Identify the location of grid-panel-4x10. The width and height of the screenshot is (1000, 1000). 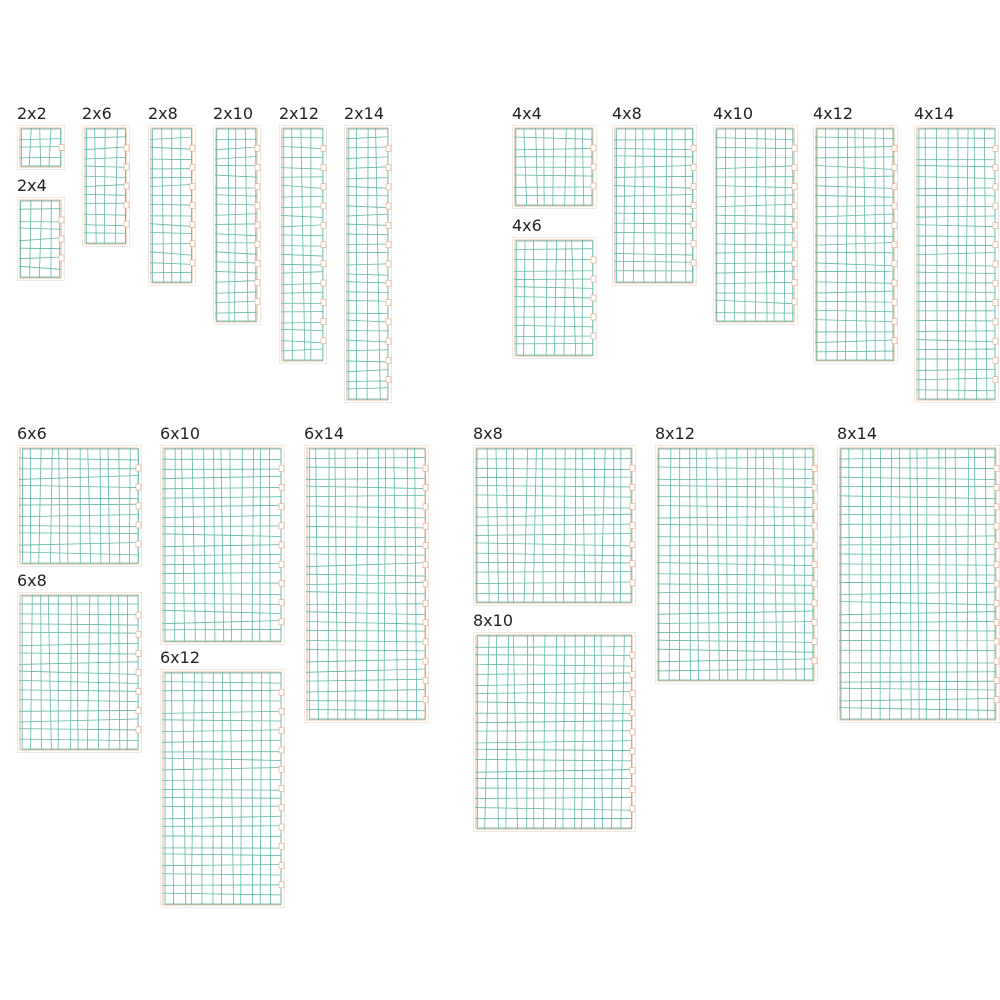
(755, 225).